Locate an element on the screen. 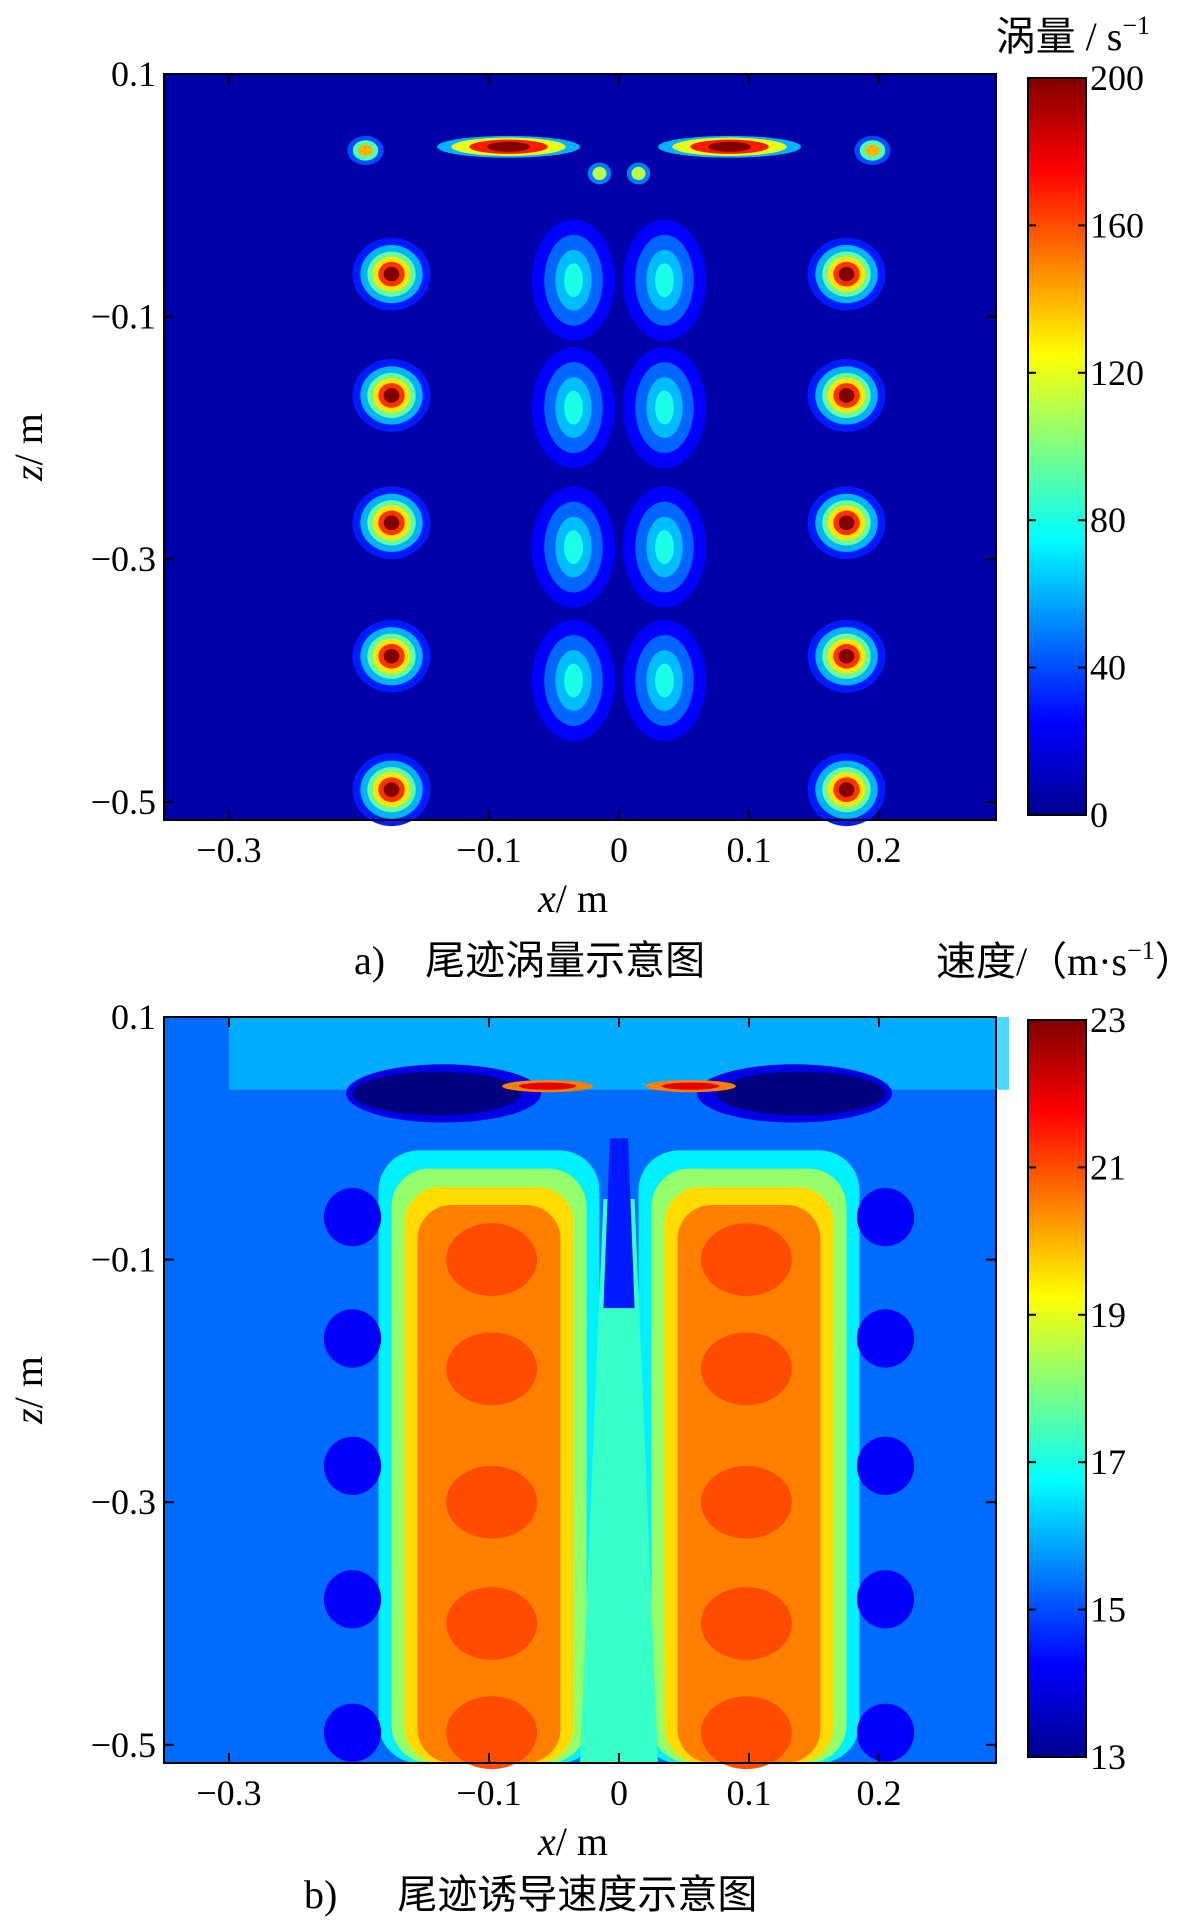 This screenshot has width=1200, height=1920. velocity-colorbar-title: 速度/（m·s−1） is located at coordinates (1065, 960).